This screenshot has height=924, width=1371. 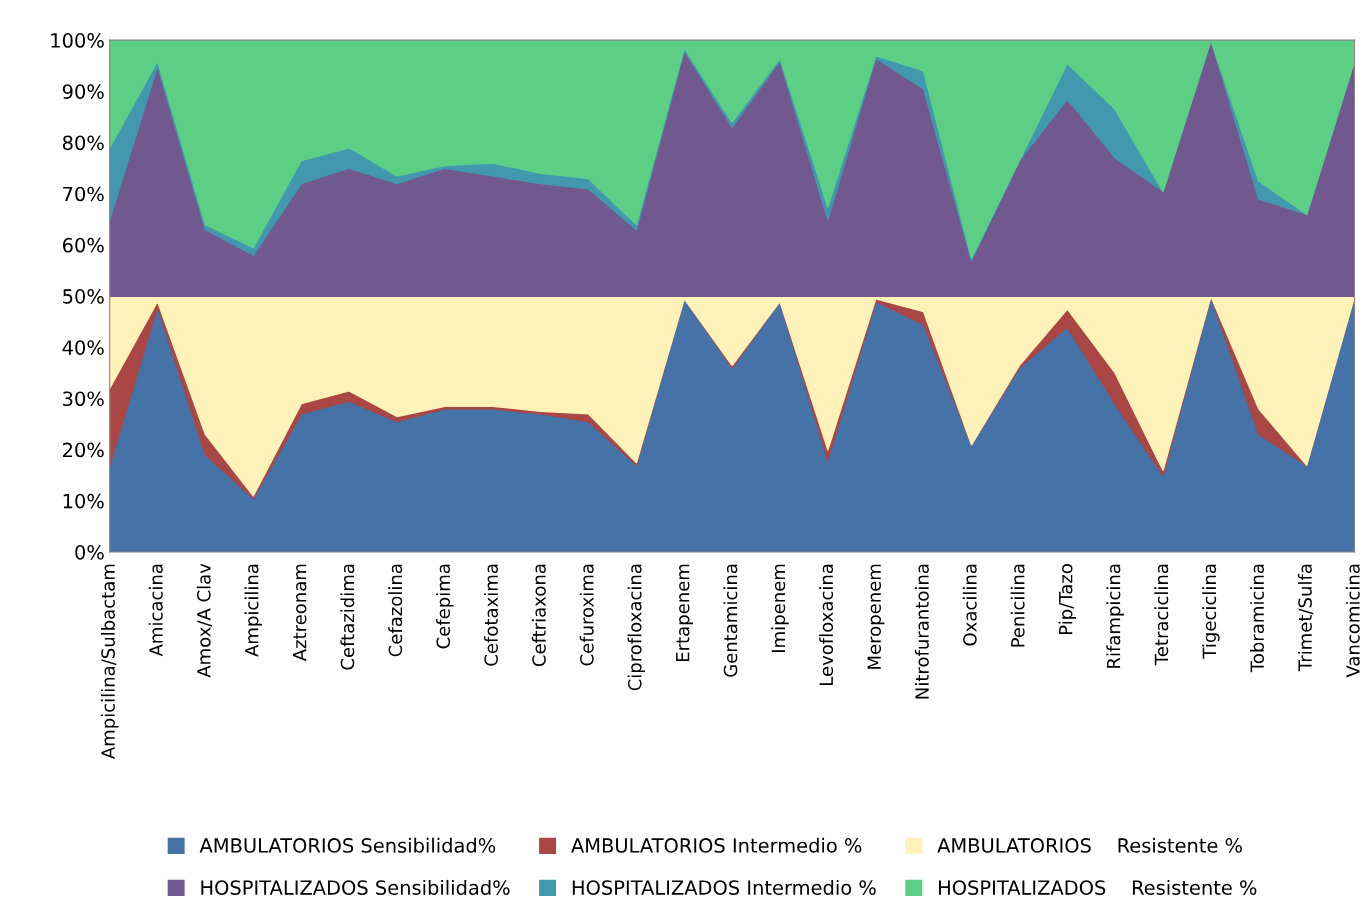 What do you see at coordinates (1089, 845) in the screenshot?
I see `legend-label: AMBULATORIOS Resistente %` at bounding box center [1089, 845].